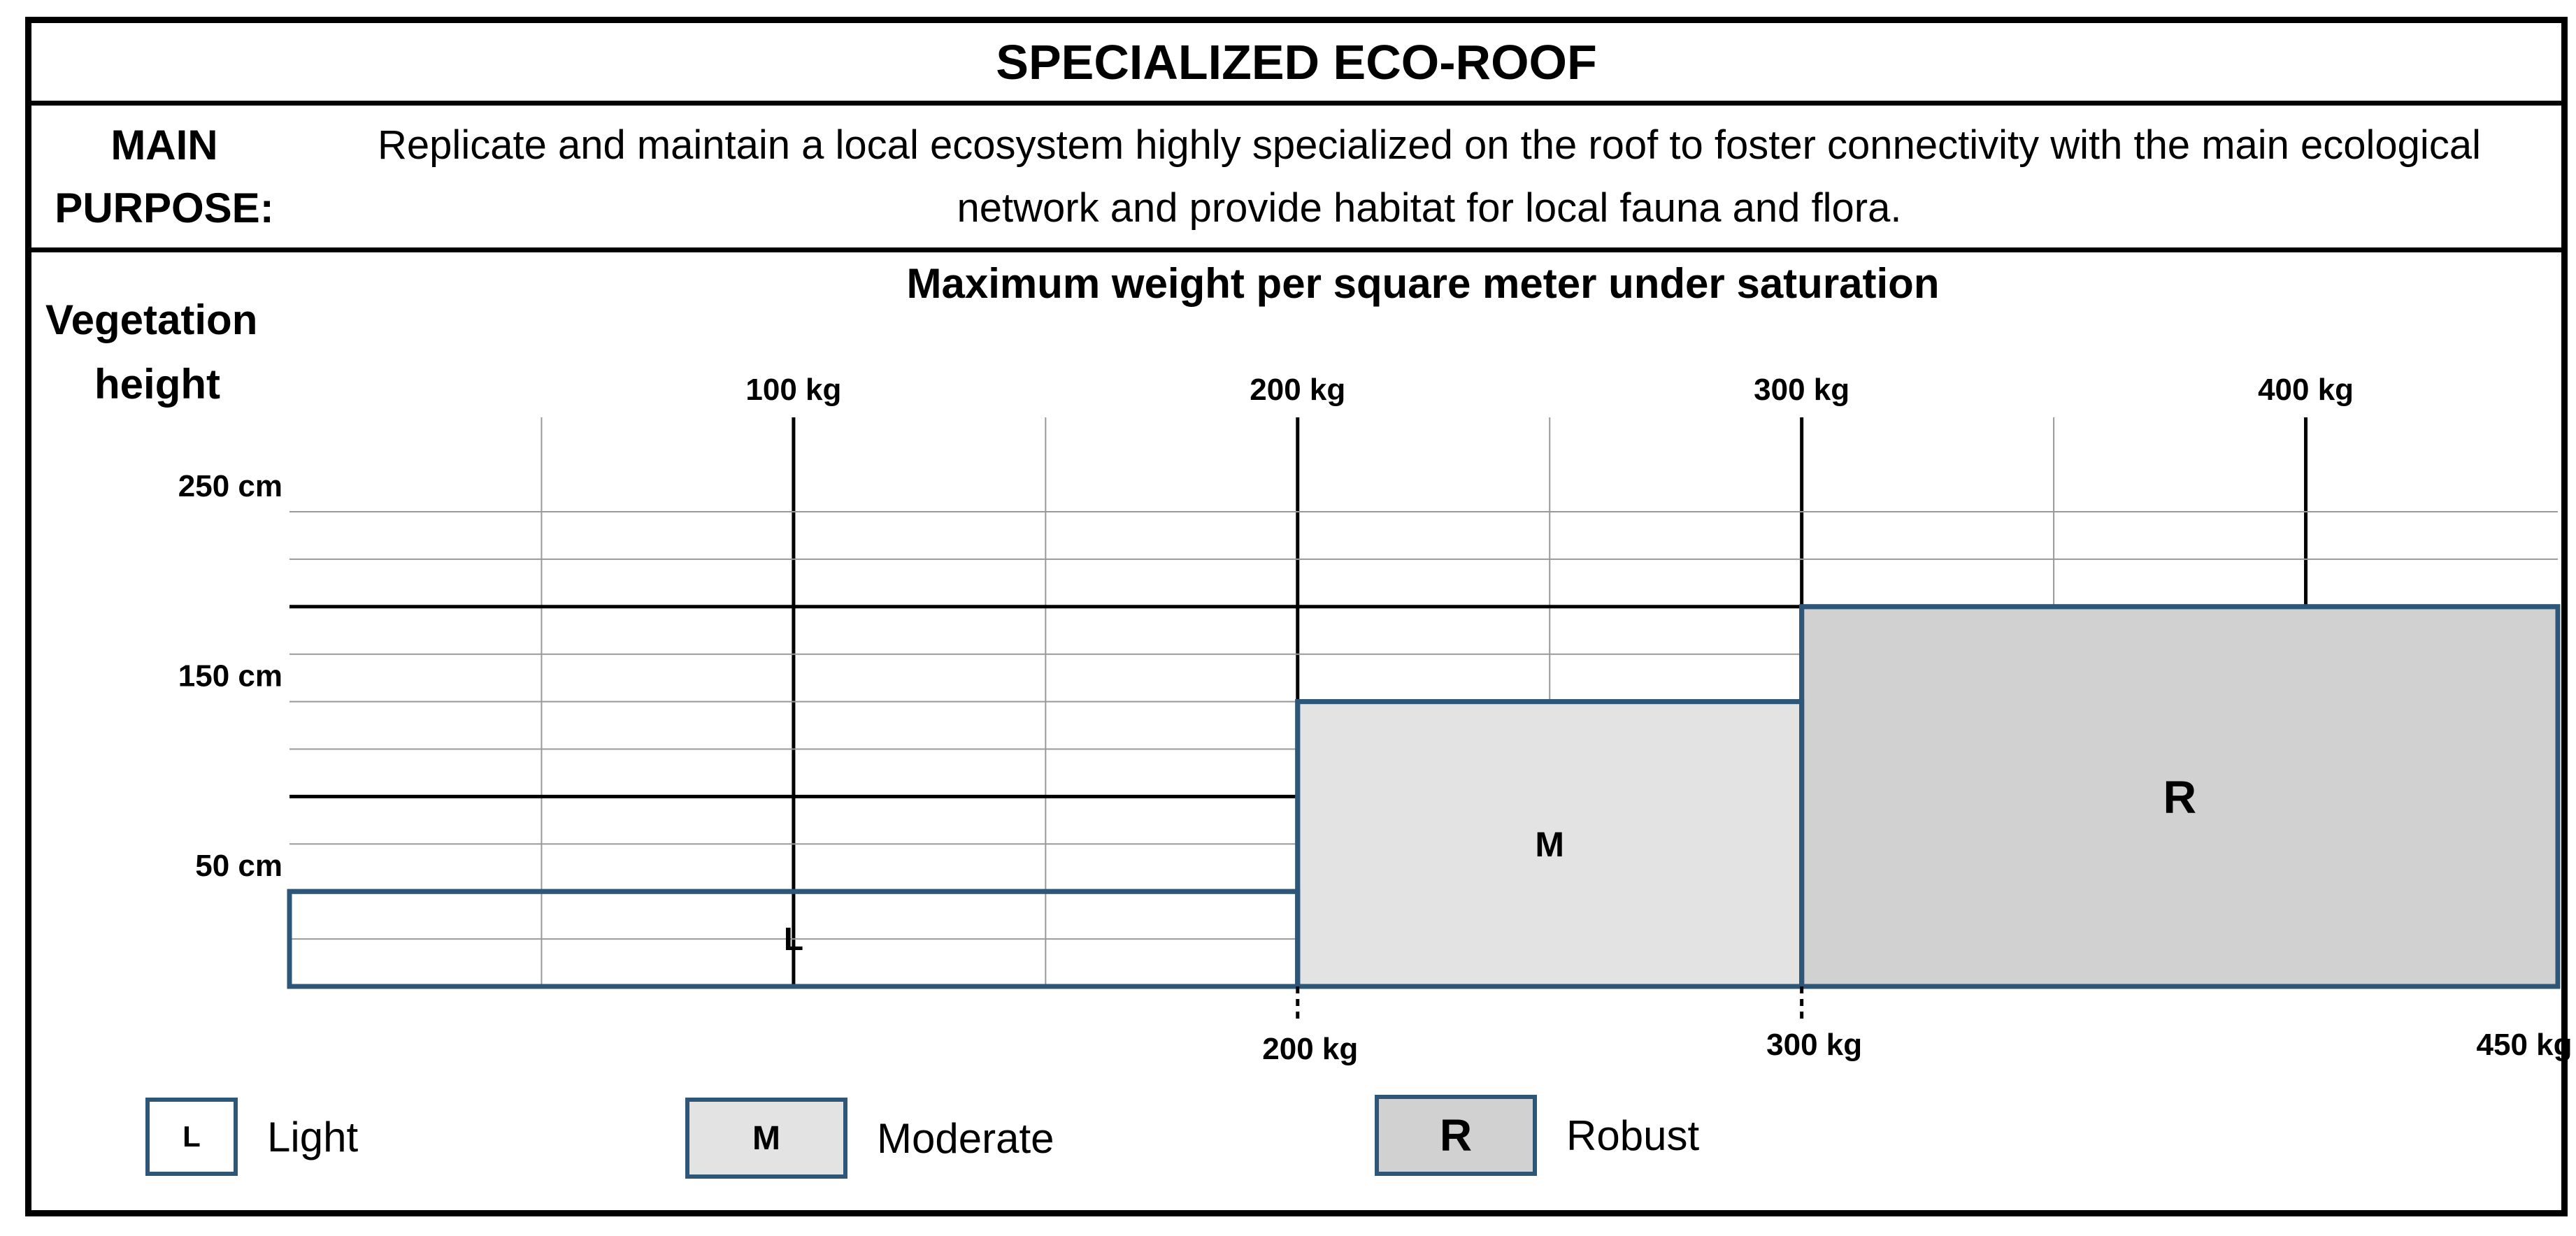  I want to click on y-tick-label: 250 cm, so click(230, 486).